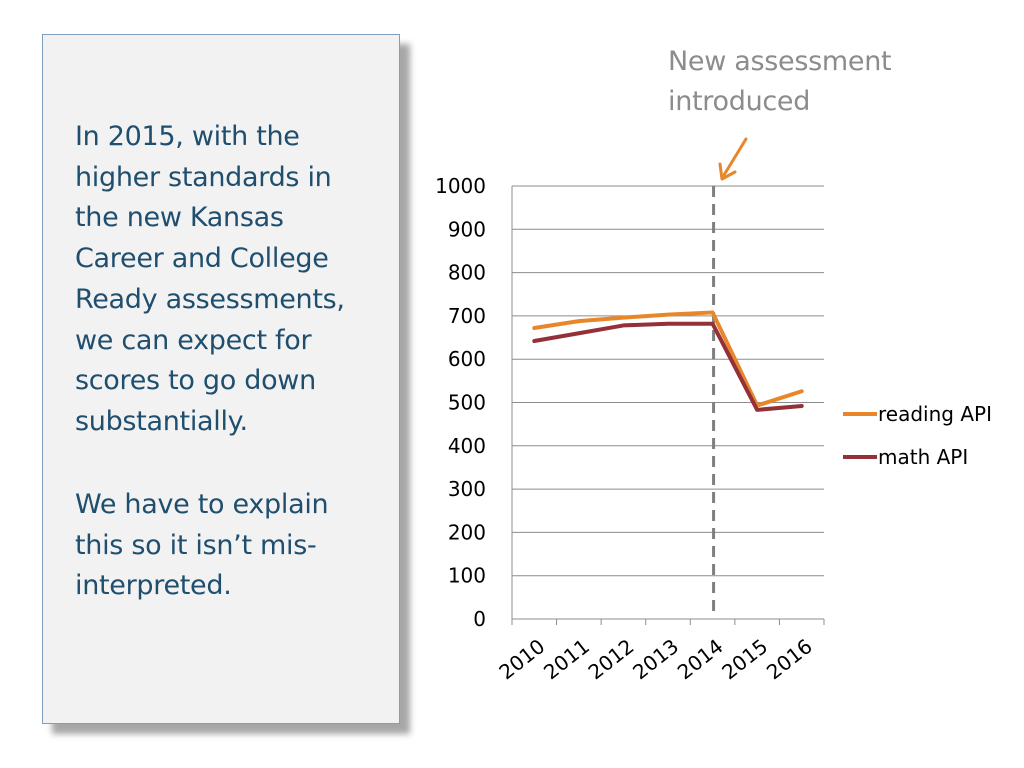 The width and height of the screenshot is (1024, 768). Describe the element at coordinates (467, 489) in the screenshot. I see `y-tick-label: 300` at that location.